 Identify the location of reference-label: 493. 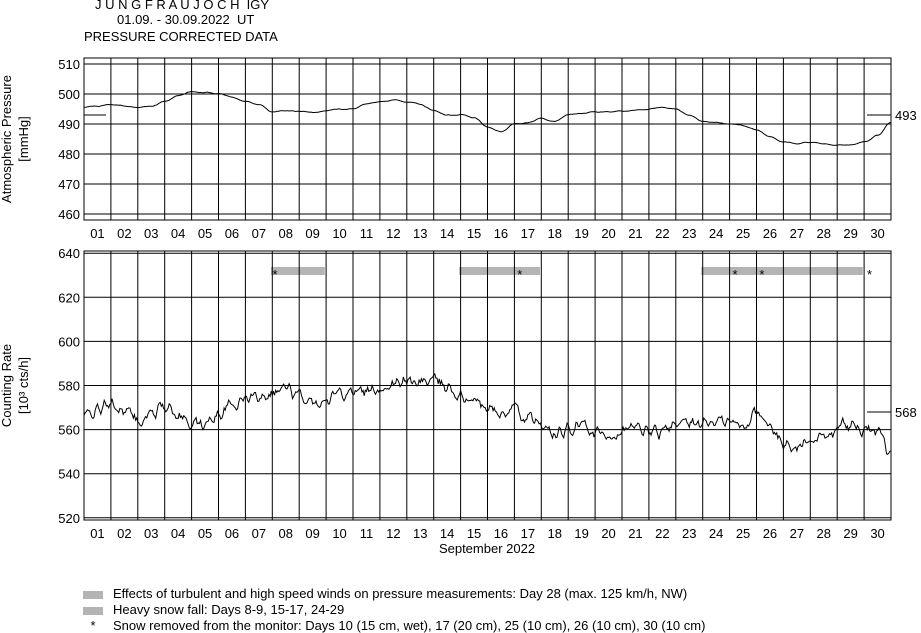
(906, 115).